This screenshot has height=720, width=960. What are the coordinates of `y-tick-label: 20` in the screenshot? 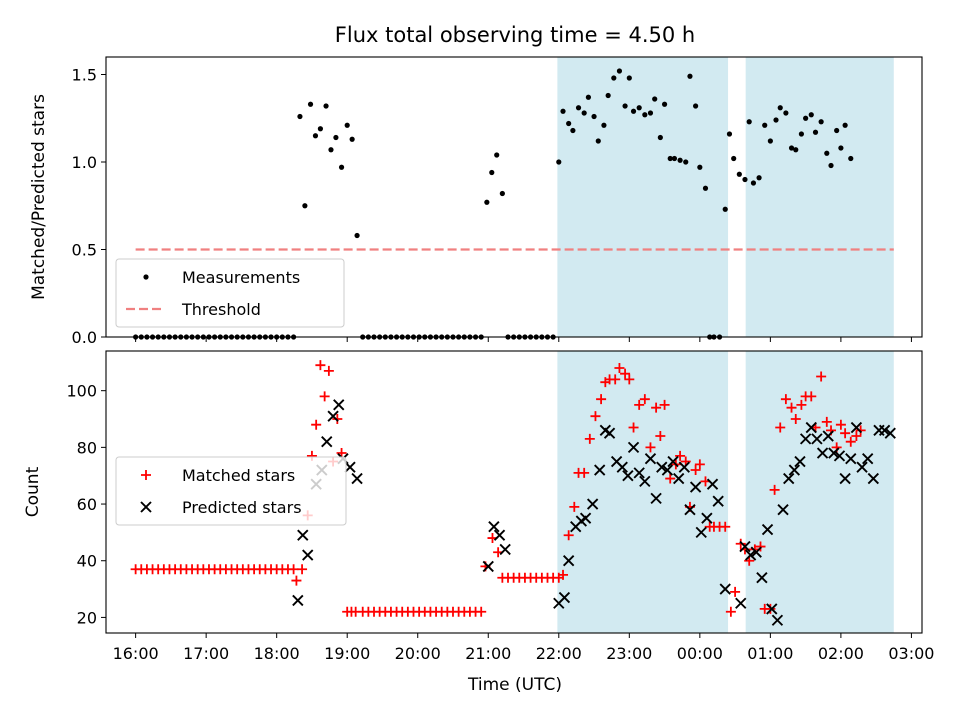 It's located at (87, 617).